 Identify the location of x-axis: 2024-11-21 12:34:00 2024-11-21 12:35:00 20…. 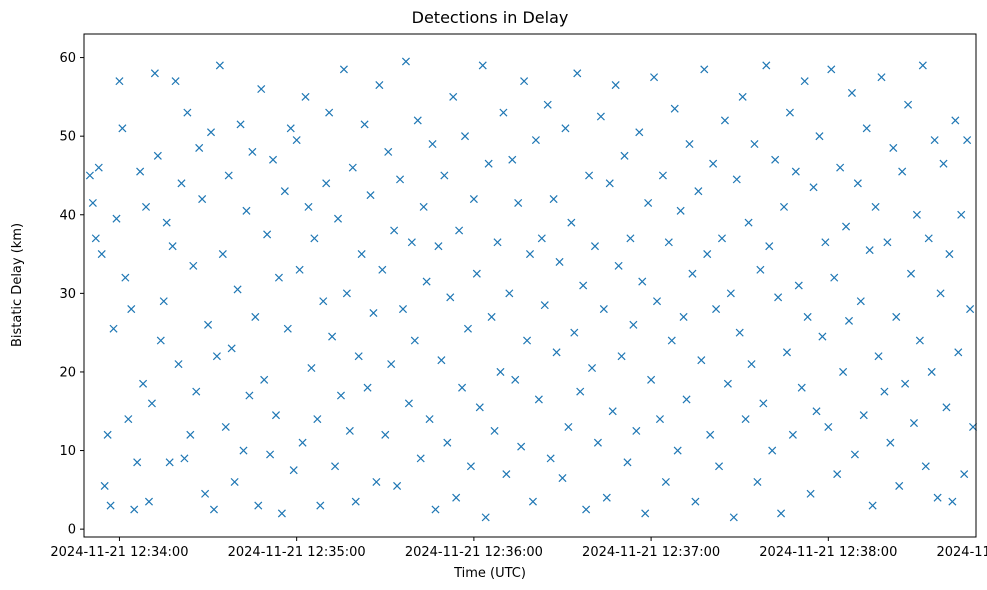
(518, 548).